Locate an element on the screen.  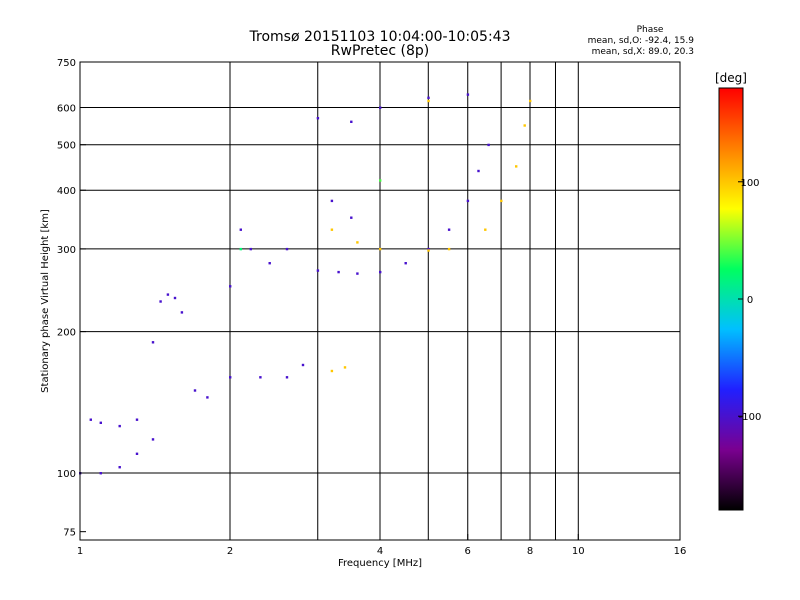
y-tick-label: 500 is located at coordinates (66, 146).